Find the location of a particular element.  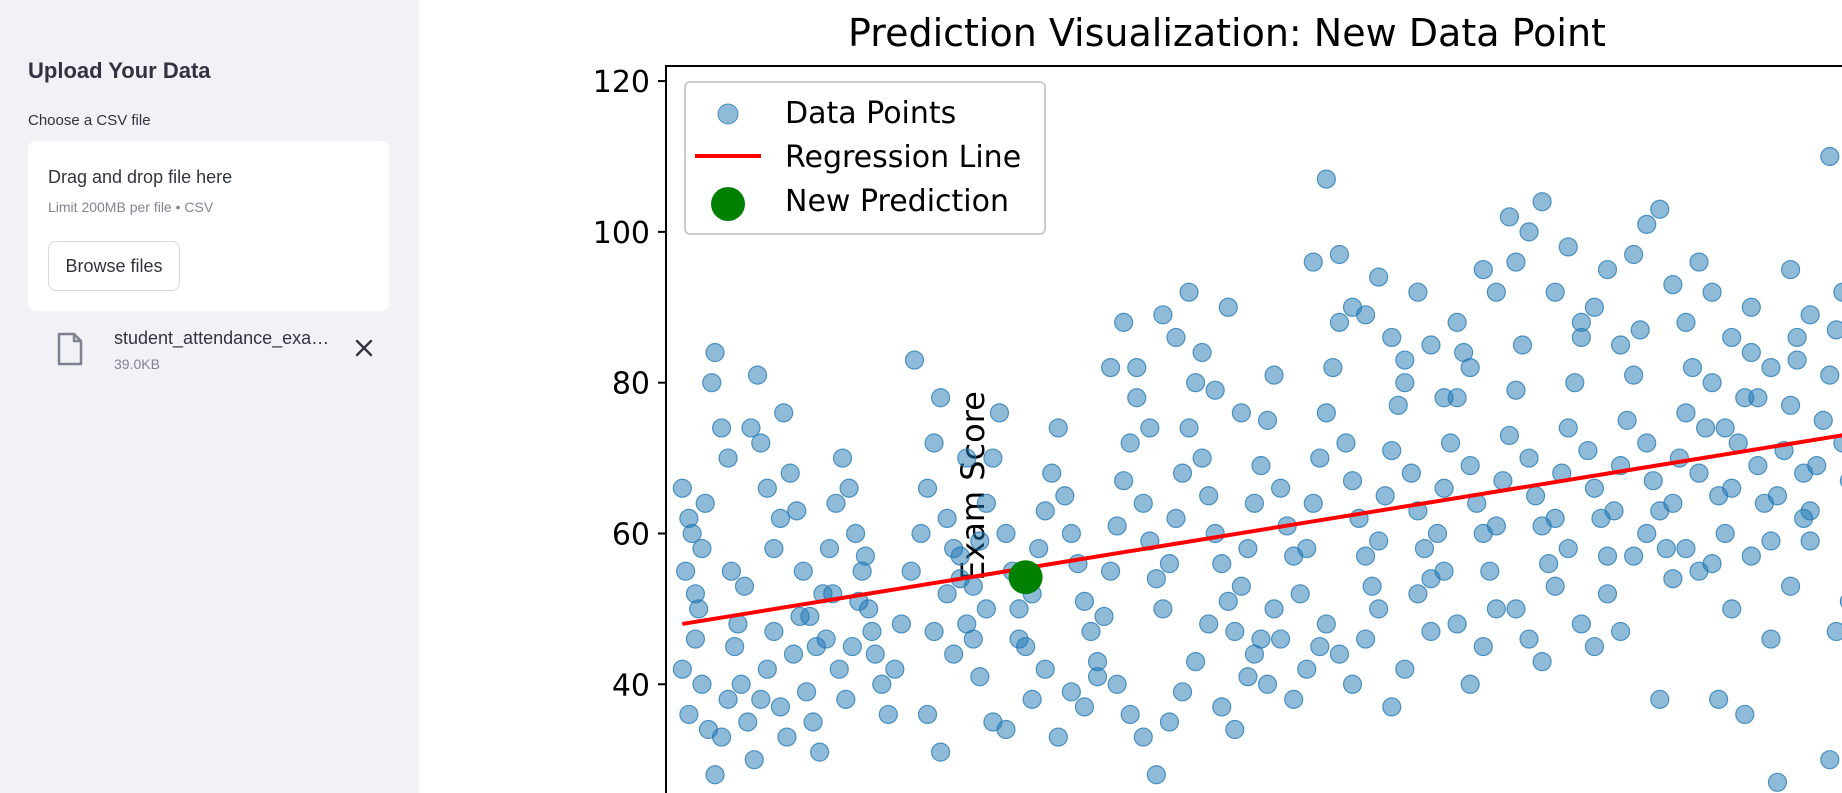

legend-marker-prediction is located at coordinates (728, 204).